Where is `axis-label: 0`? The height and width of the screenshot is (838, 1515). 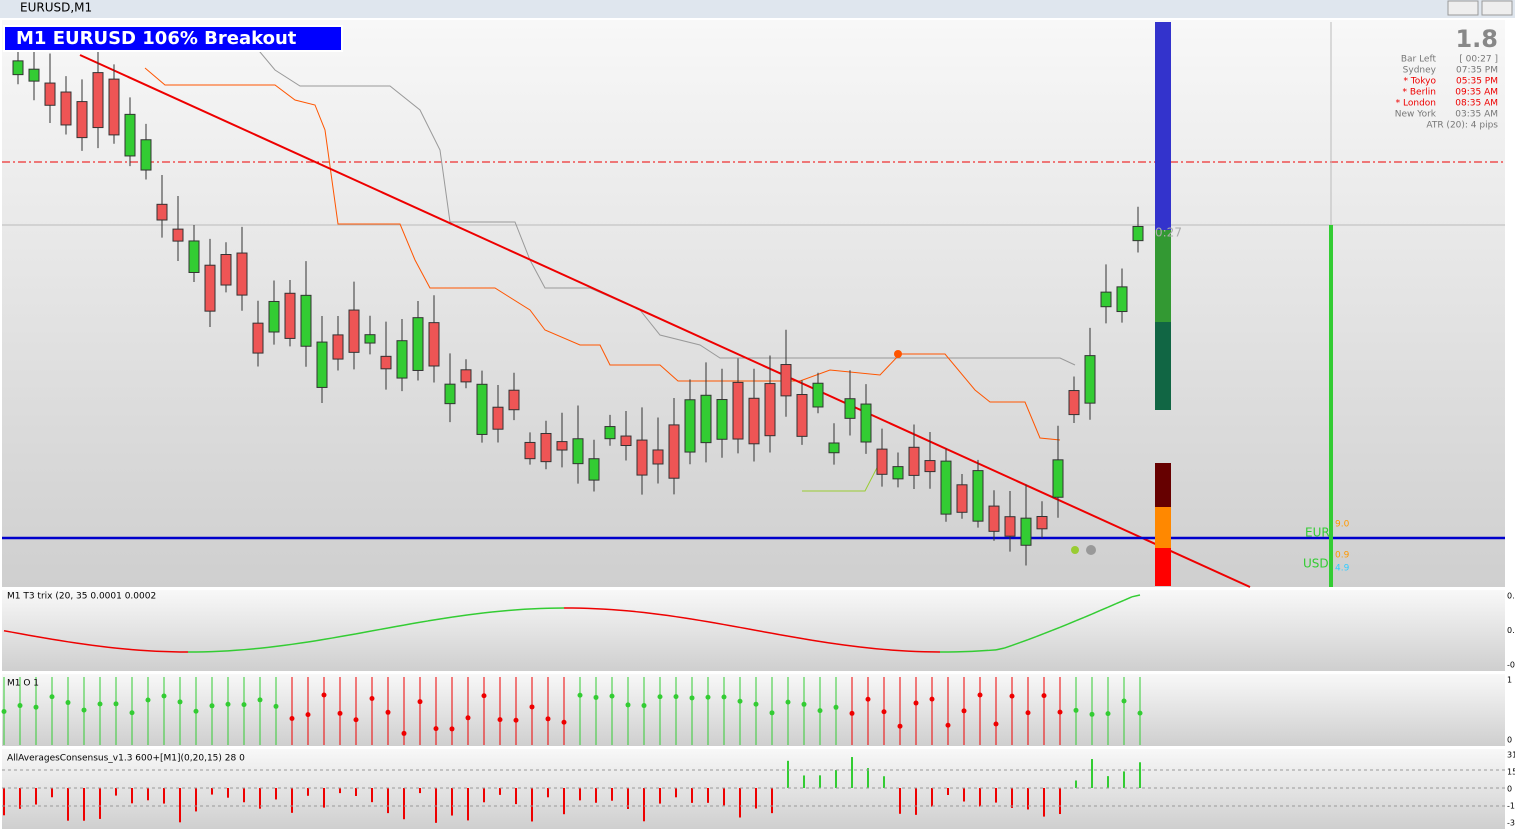
axis-label: 0 is located at coordinates (1509, 789).